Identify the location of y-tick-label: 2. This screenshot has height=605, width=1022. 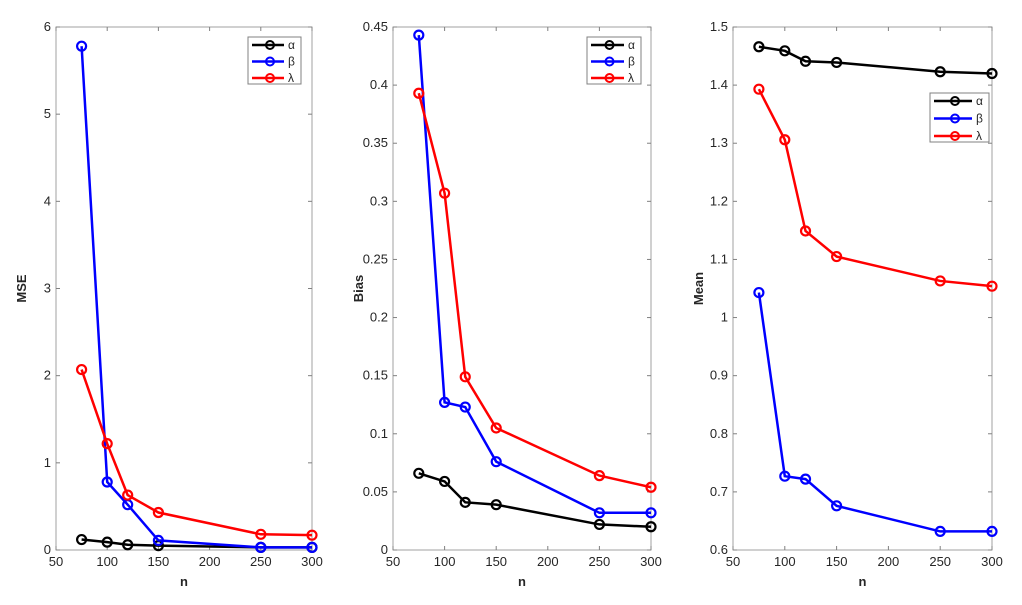
(47, 375).